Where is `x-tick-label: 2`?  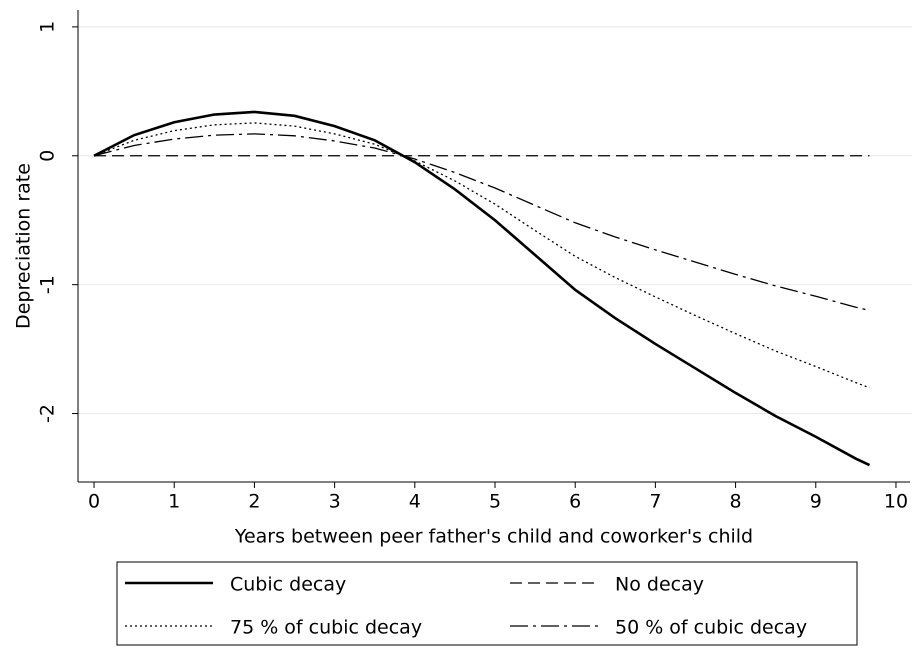 x-tick-label: 2 is located at coordinates (254, 502).